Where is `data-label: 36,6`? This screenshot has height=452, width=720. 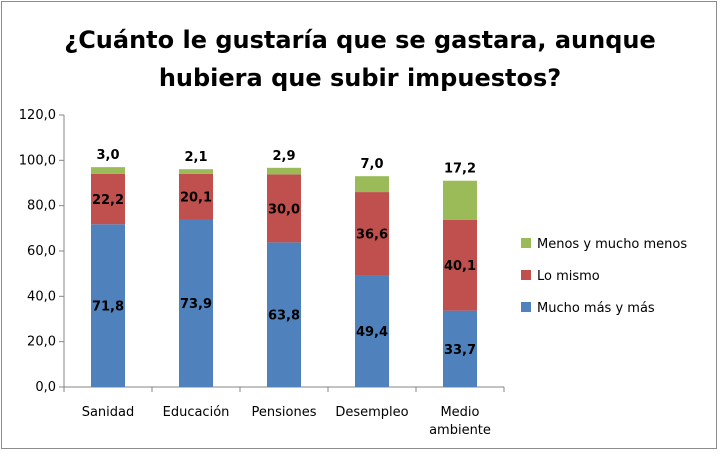 data-label: 36,6 is located at coordinates (372, 235).